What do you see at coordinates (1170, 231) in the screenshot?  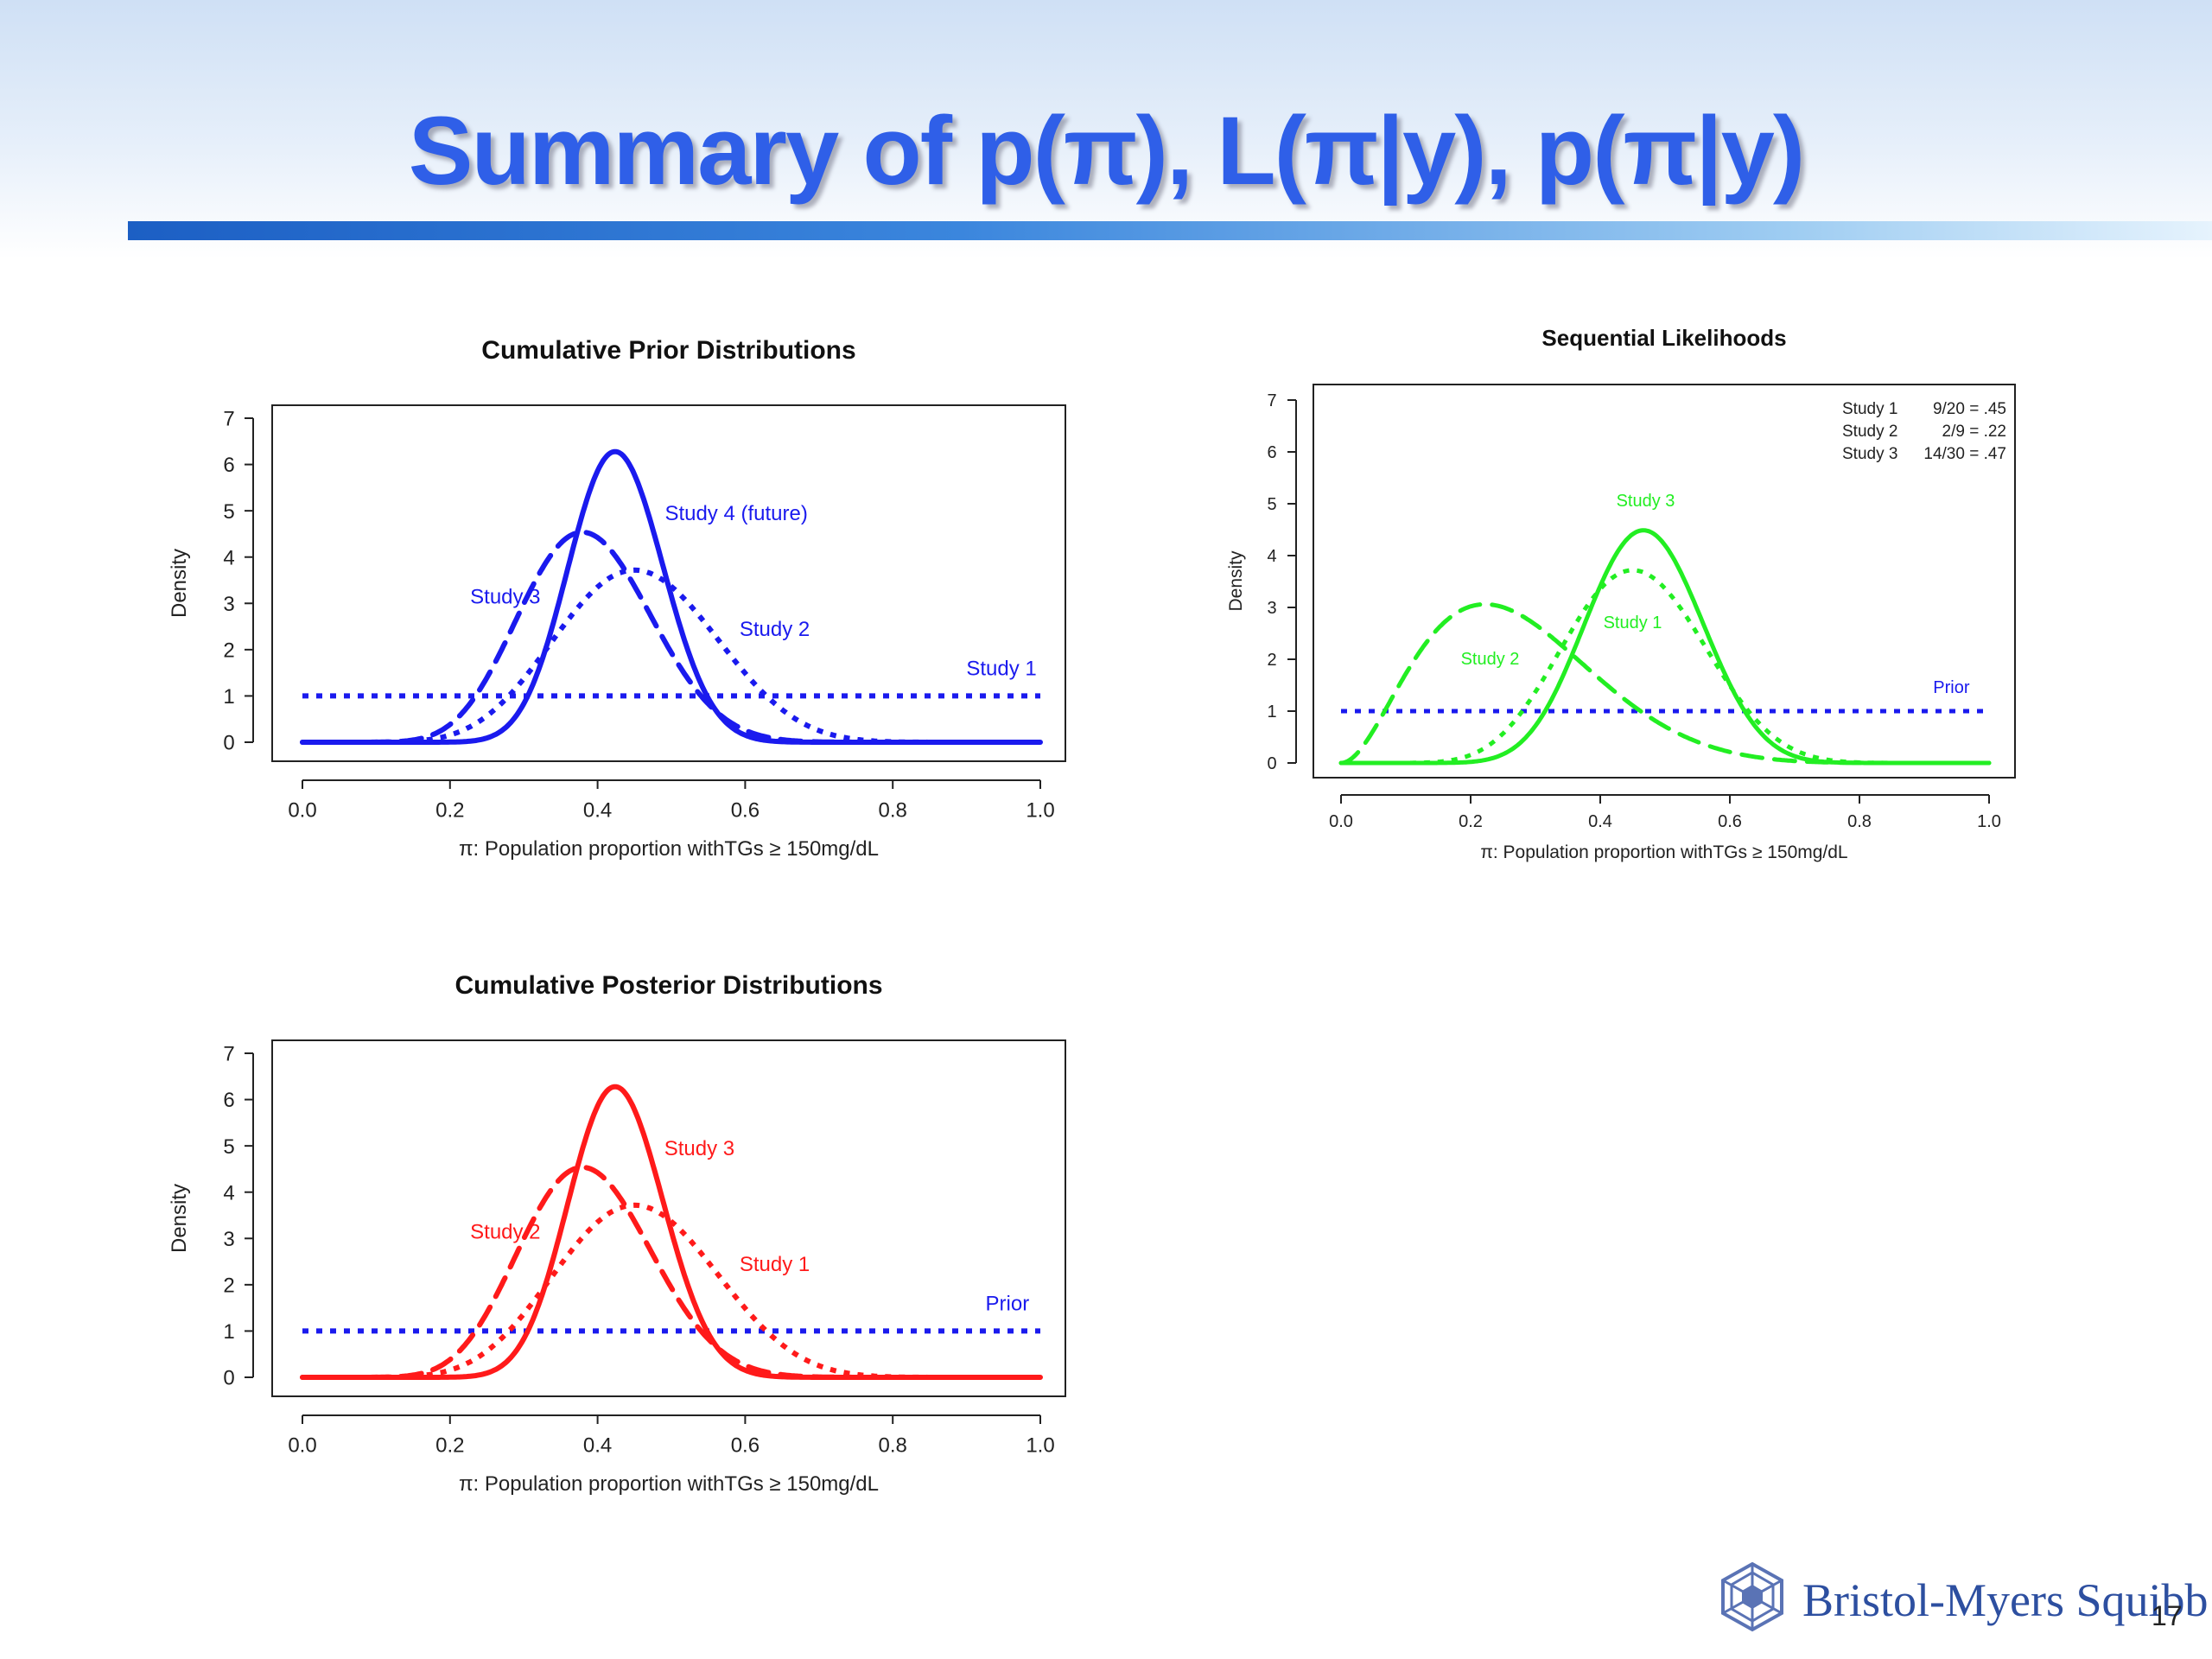 I see `title-underline-bar` at bounding box center [1170, 231].